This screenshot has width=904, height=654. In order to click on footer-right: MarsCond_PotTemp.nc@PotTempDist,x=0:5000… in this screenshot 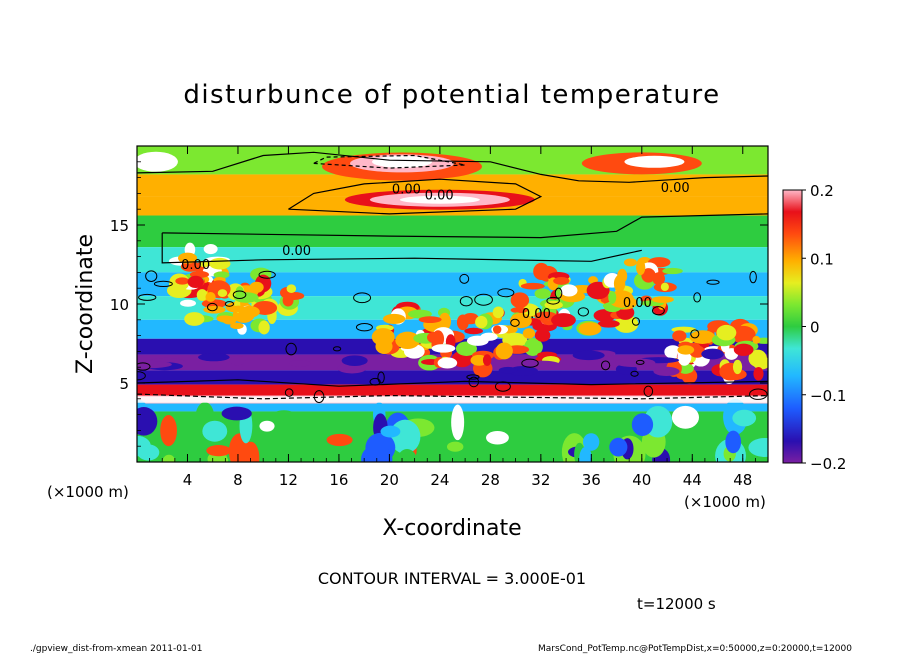, I will do `click(695, 649)`.